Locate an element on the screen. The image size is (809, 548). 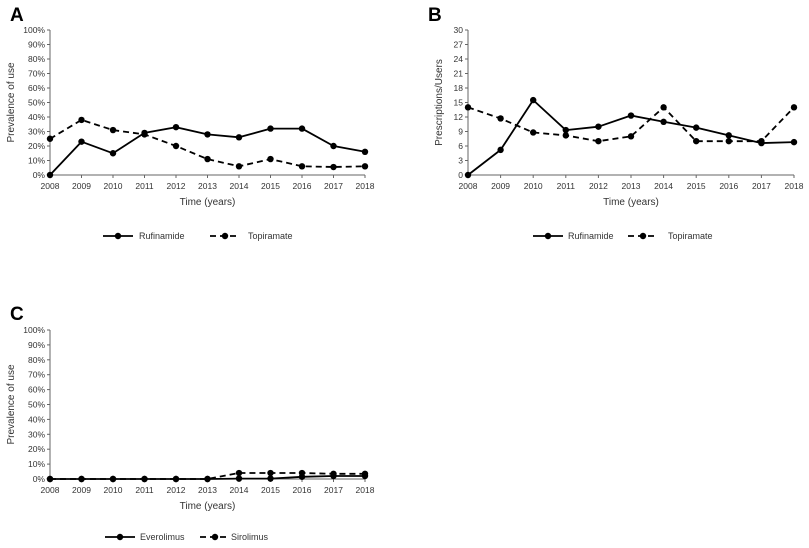
y-tick-label: 30 is located at coordinates (459, 30).